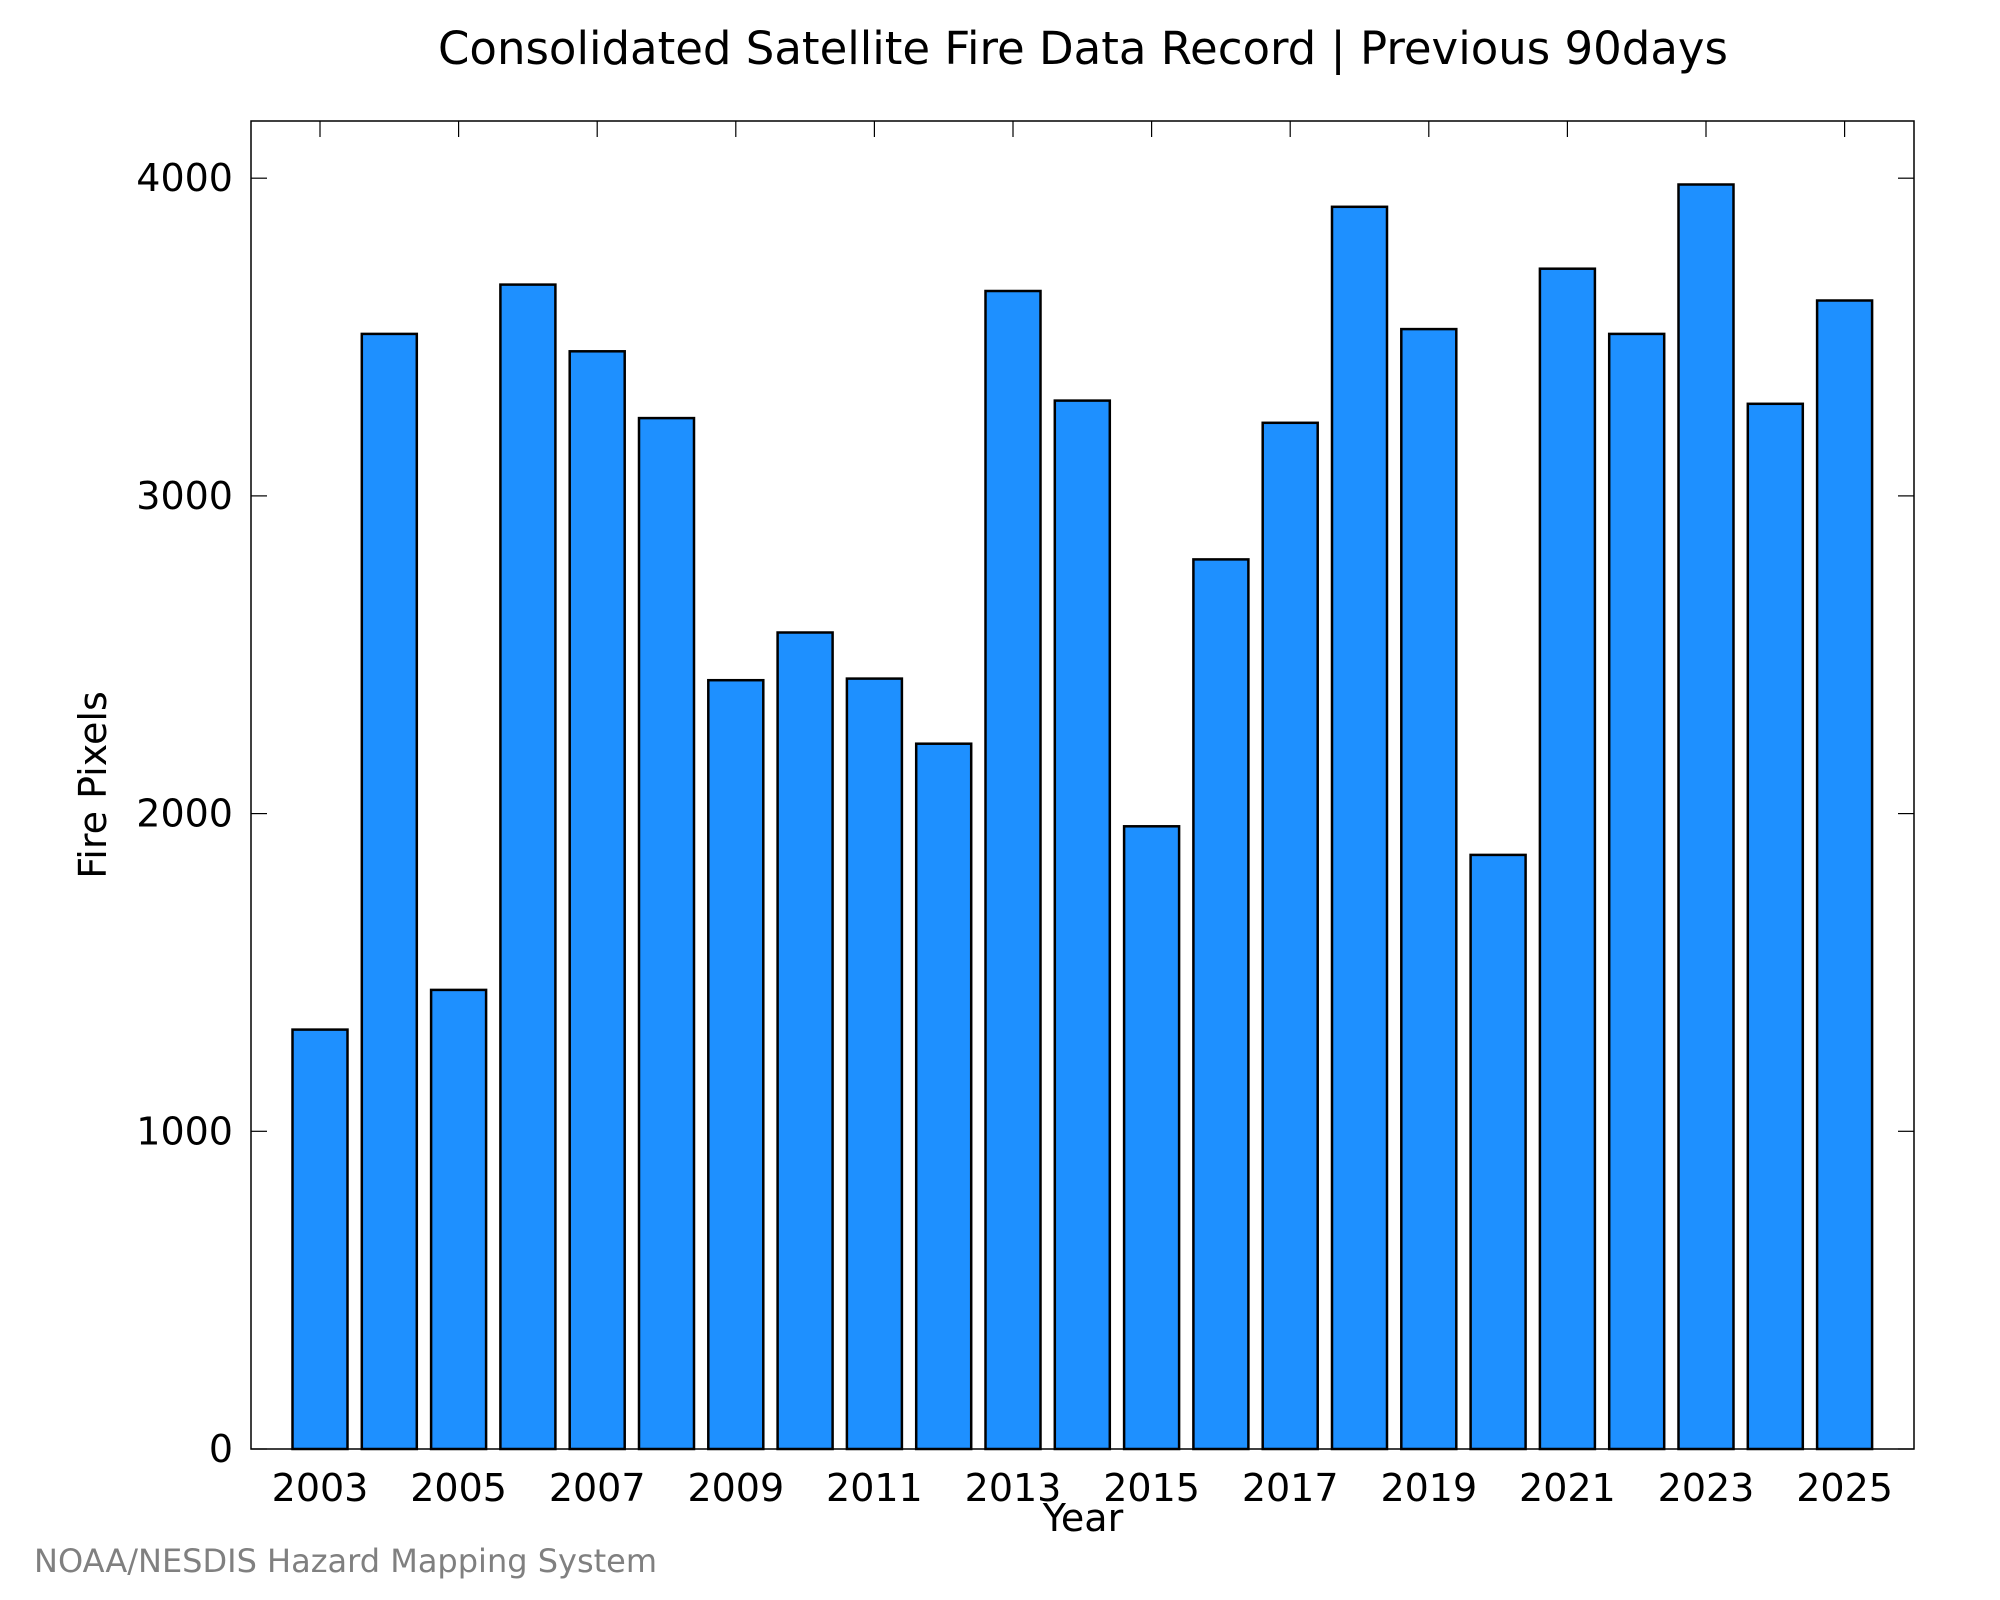  Describe the element at coordinates (1359, 828) in the screenshot. I see `bar-2018` at that location.